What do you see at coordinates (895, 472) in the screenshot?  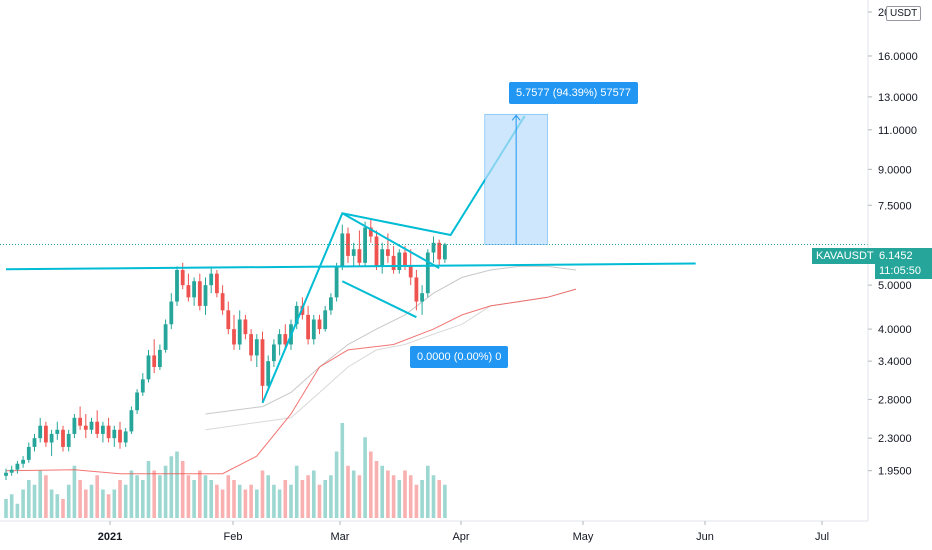 I see `price-tick-label: 1.9500` at bounding box center [895, 472].